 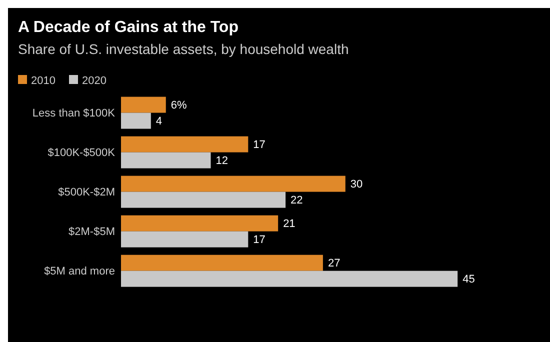 What do you see at coordinates (94, 80) in the screenshot?
I see `legend-label: 2020` at bounding box center [94, 80].